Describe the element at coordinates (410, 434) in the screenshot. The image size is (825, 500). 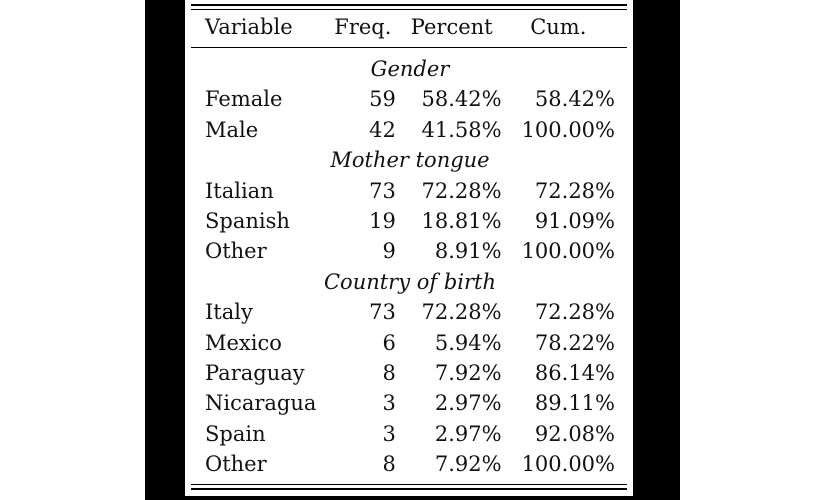
I see `table-row: Spain 3 2.97% 92.08%` at that location.